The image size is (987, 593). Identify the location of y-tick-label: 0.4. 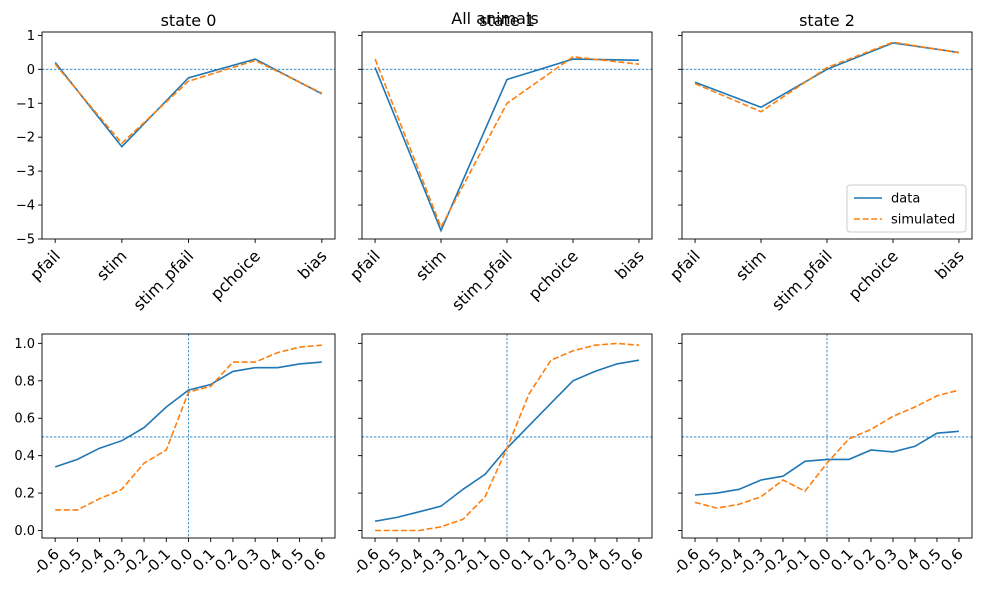
(24, 456).